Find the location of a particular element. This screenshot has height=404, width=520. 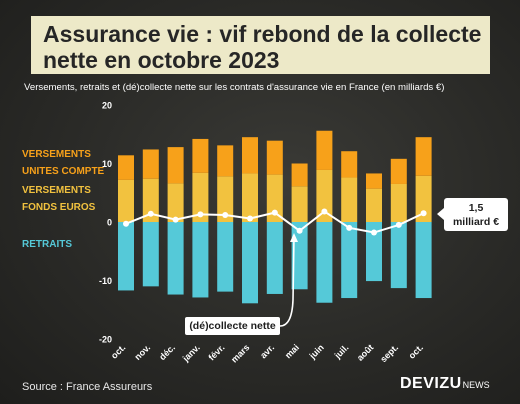

chart-title-line-2: nette en octobre 2023 is located at coordinates (161, 60).